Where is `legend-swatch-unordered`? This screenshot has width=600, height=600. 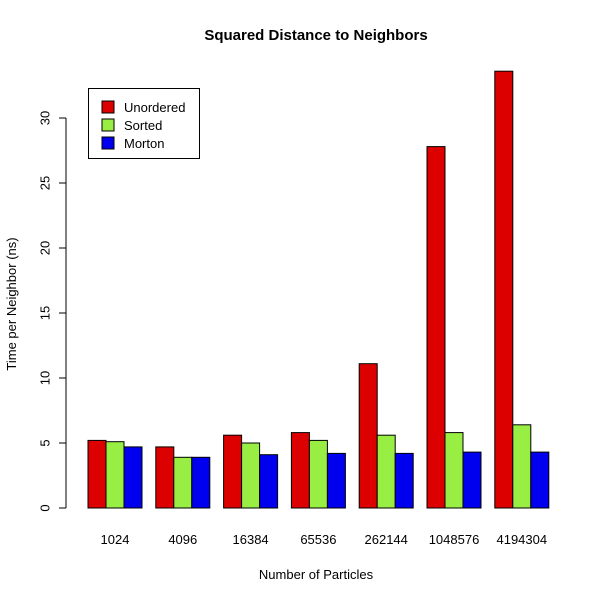 legend-swatch-unordered is located at coordinates (108, 107).